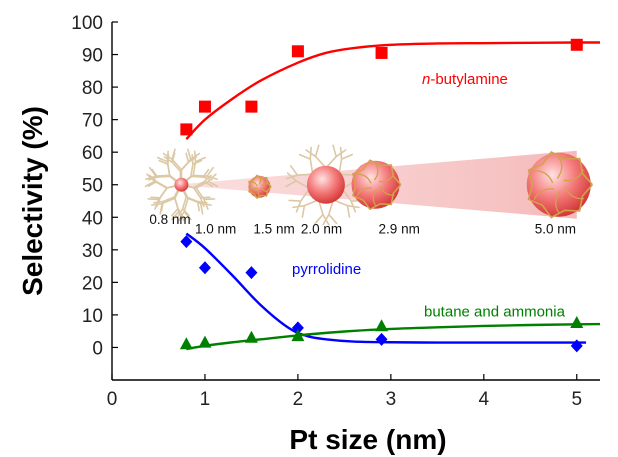 Image resolution: width=618 pixels, height=457 pixels. I want to click on series-label-n-butylamine: n-butylamine, so click(465, 79).